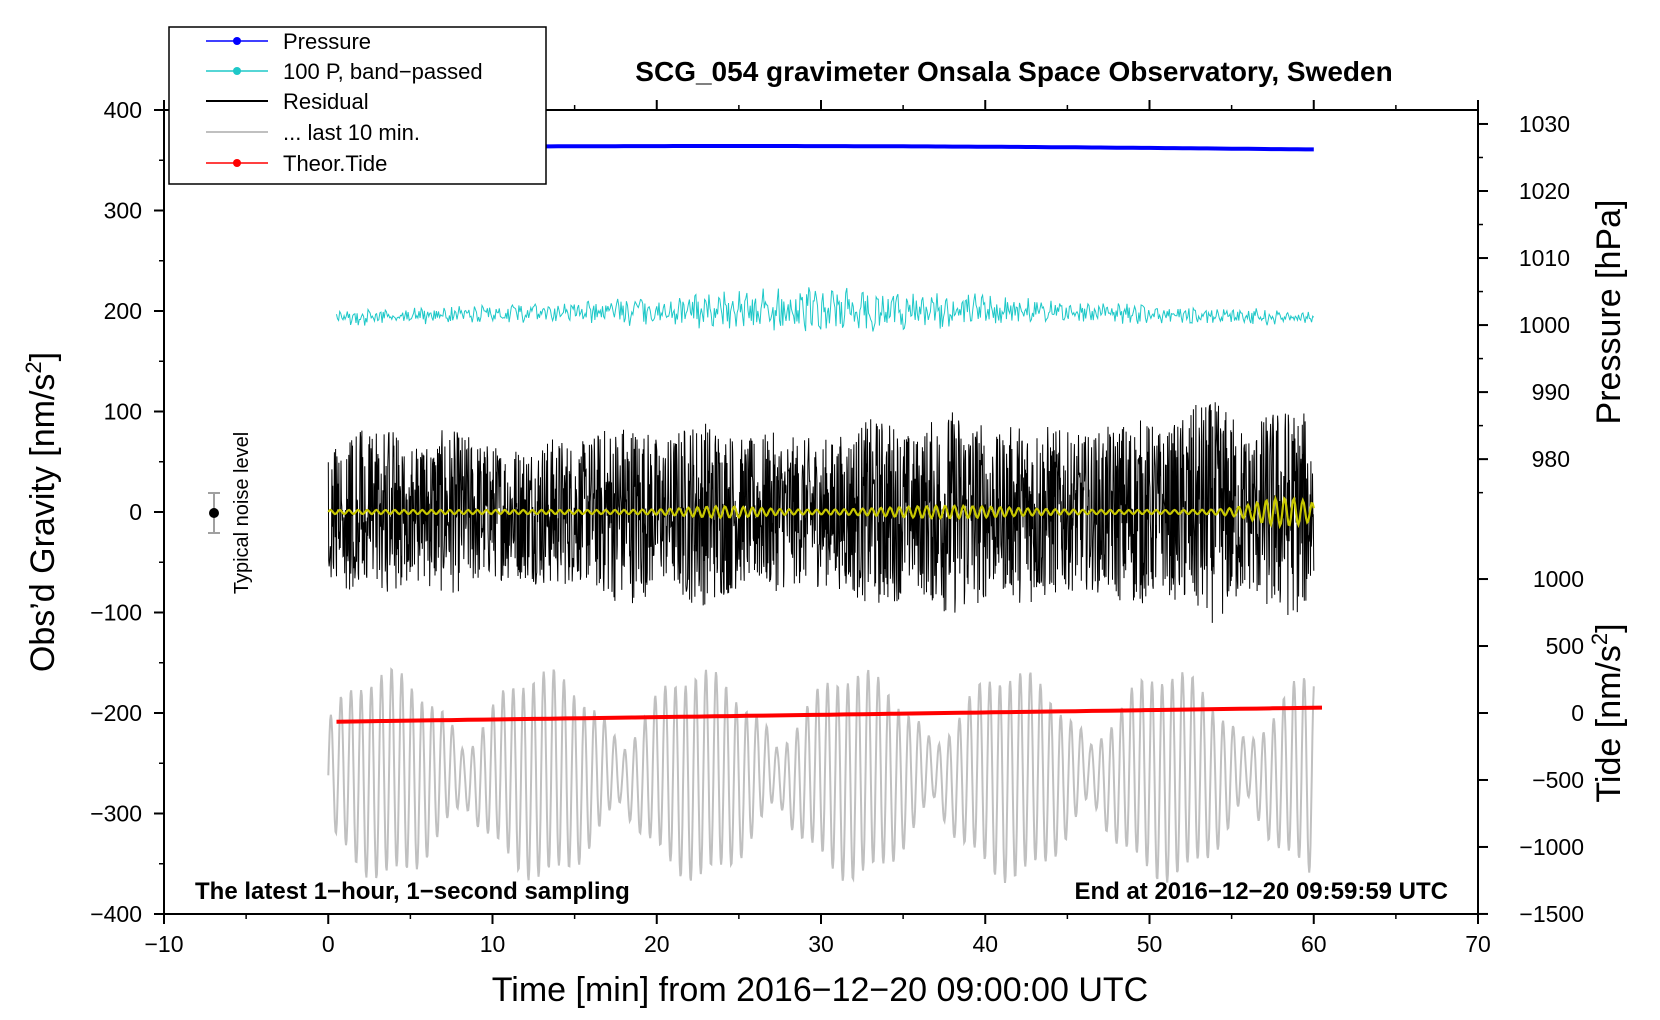  I want to click on end-time-annotation: End at 2016−12−20 09:59:59 UTC, so click(1261, 891).